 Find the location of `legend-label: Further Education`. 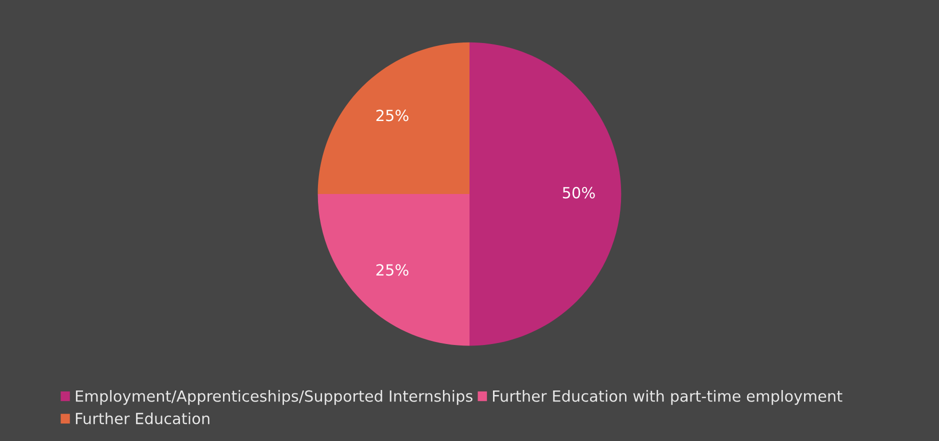

legend-label: Further Education is located at coordinates (143, 418).